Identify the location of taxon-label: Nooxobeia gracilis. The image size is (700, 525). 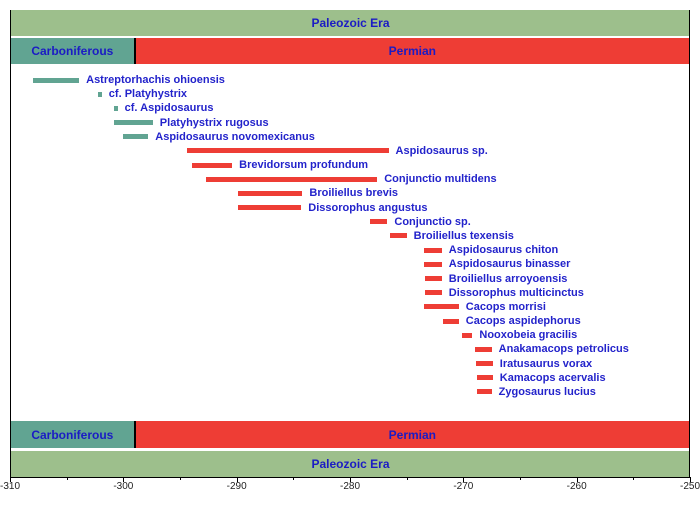
(528, 335).